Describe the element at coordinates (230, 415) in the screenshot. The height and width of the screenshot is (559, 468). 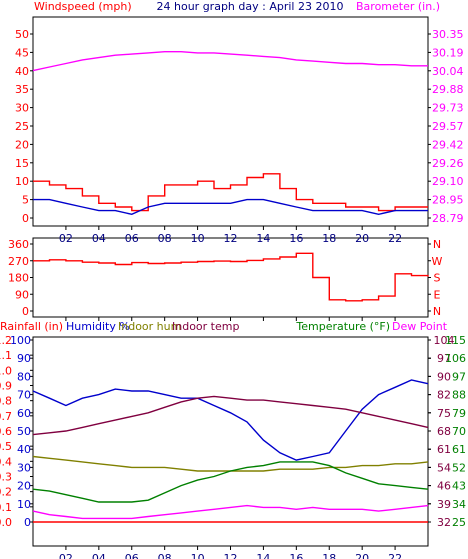
I see `indoor-temp-line` at that location.